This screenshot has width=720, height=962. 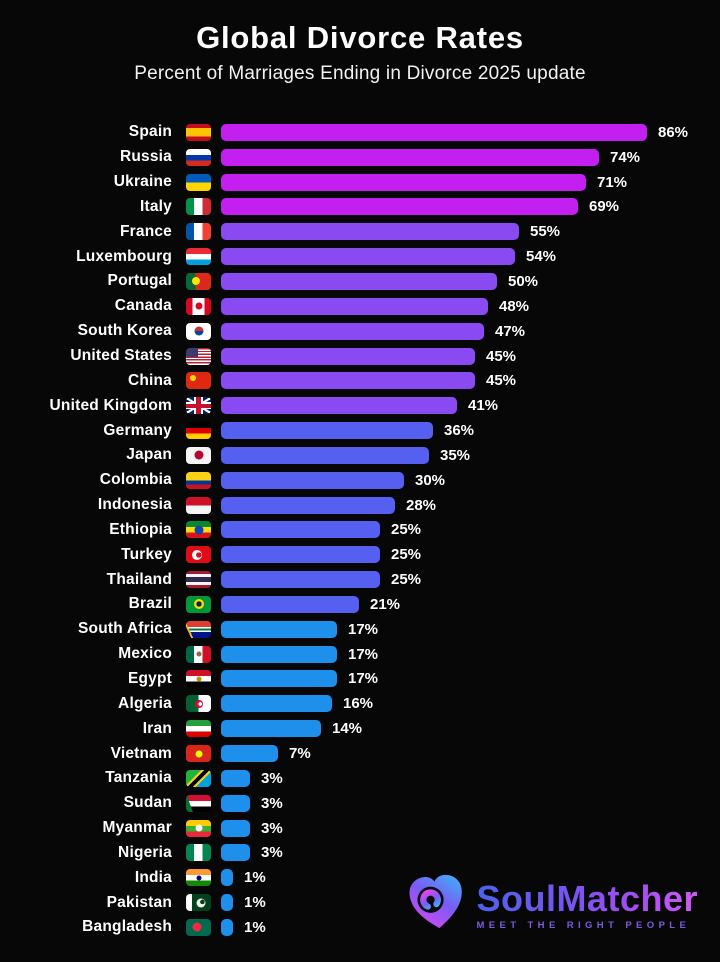 I want to click on value-label: 69%, so click(x=604, y=207).